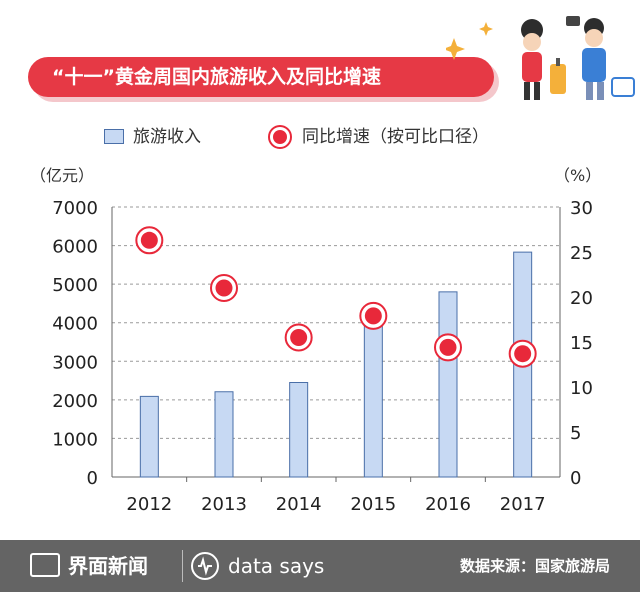 The height and width of the screenshot is (615, 640). What do you see at coordinates (299, 504) in the screenshot?
I see `x-tick-label: 2014` at bounding box center [299, 504].